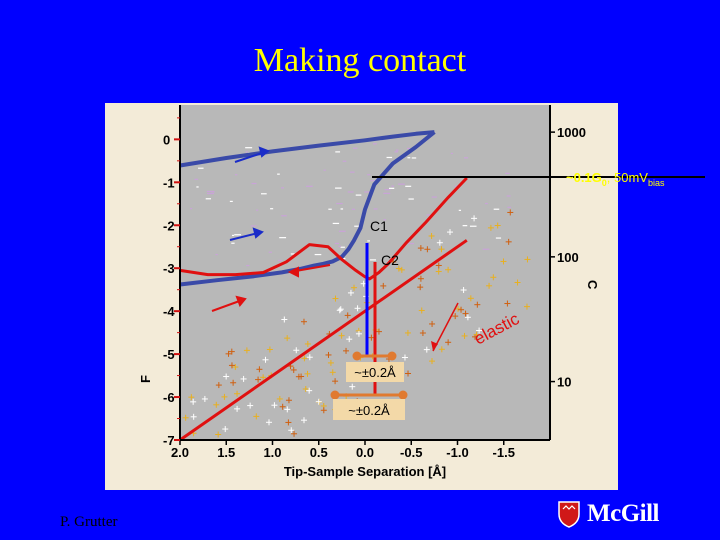 This screenshot has width=720, height=540. I want to click on x-tick-label: 0.0, so click(365, 452).